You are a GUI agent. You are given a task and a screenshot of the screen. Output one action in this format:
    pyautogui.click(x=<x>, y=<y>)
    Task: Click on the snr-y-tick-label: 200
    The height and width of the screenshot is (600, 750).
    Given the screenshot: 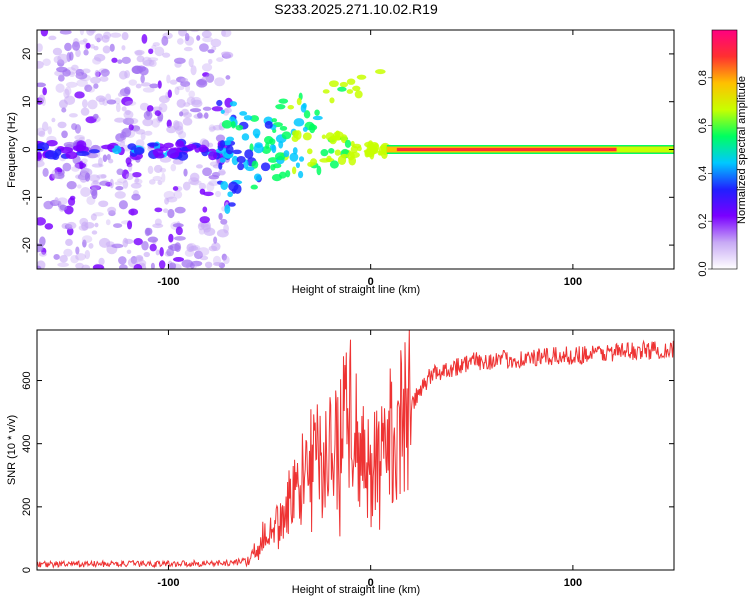 What is the action you would take?
    pyautogui.click(x=27, y=507)
    